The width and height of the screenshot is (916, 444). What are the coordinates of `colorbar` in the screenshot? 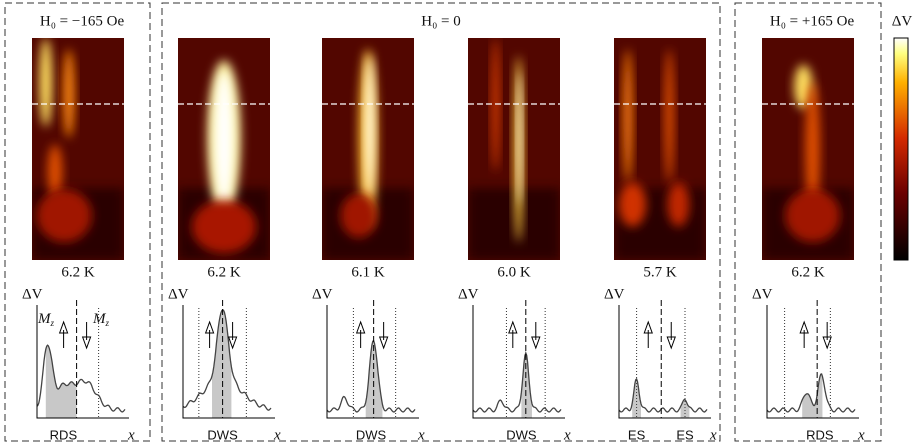 It's located at (901, 149).